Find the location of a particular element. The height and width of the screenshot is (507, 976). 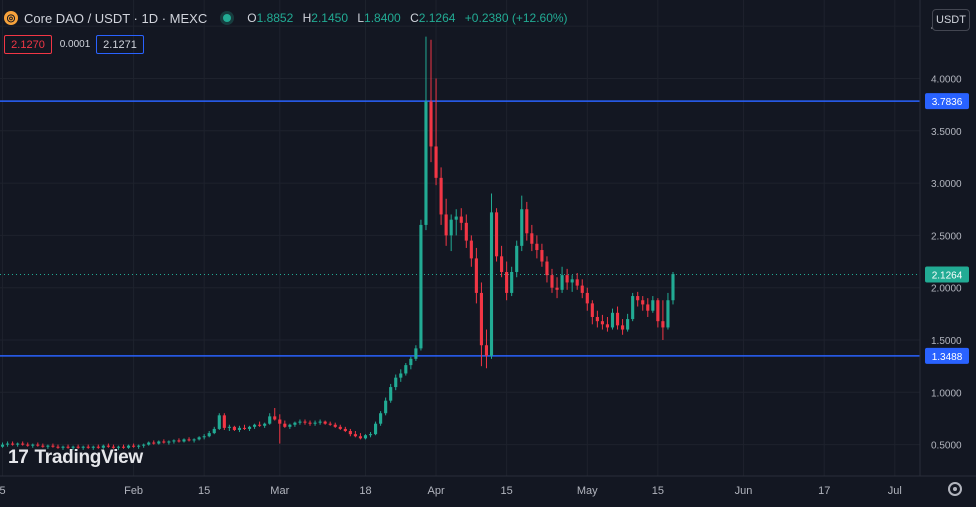

settings-icon is located at coordinates (955, 489).